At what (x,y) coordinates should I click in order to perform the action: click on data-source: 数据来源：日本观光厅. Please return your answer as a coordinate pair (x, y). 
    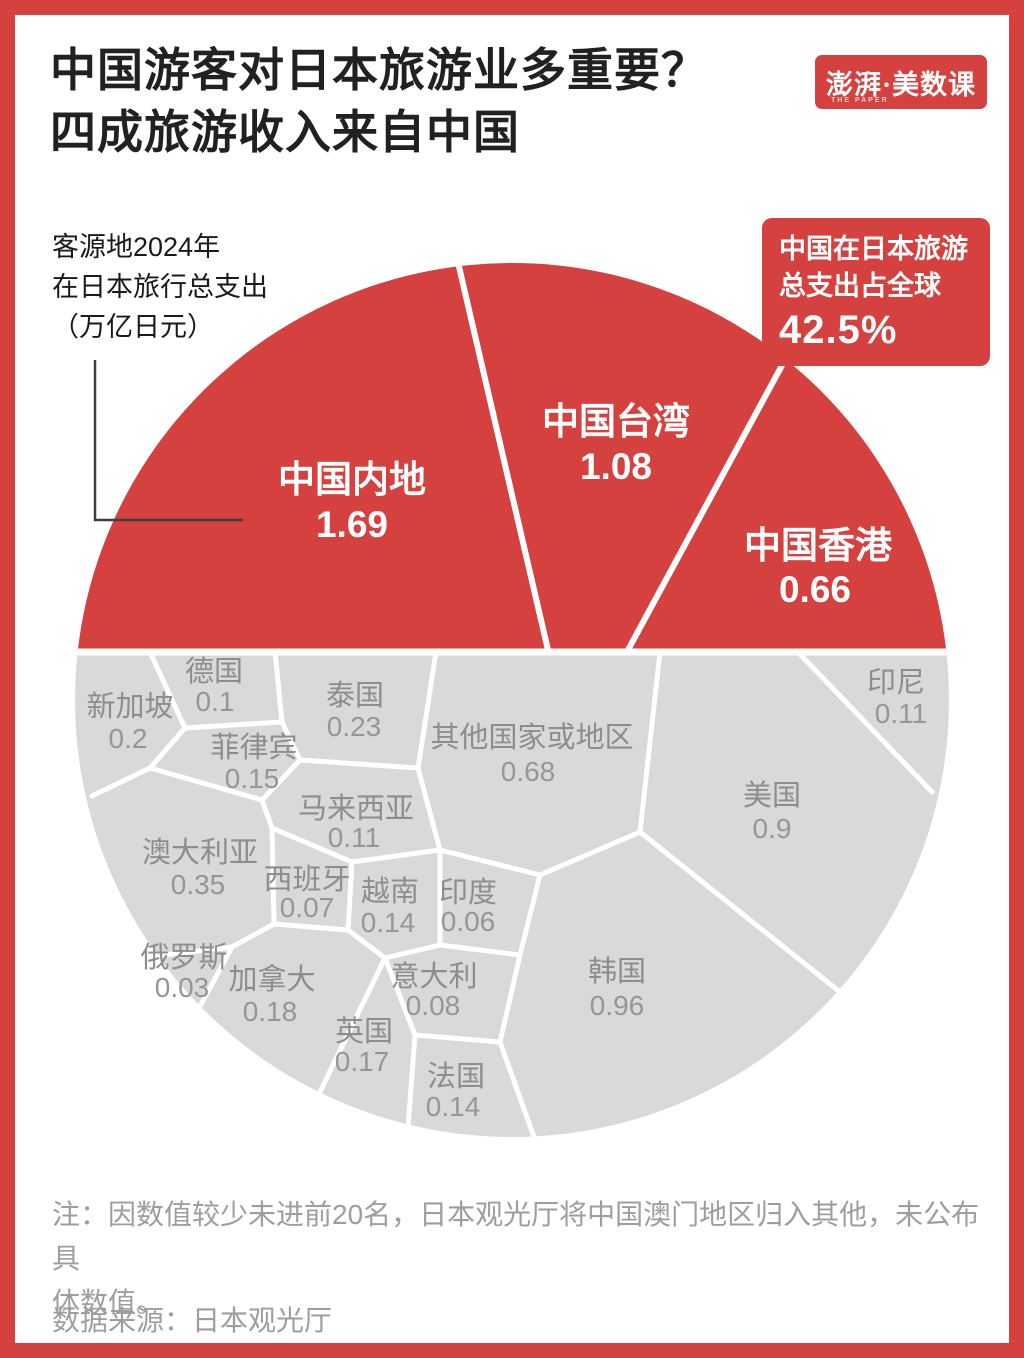
    Looking at the image, I should click on (192, 1320).